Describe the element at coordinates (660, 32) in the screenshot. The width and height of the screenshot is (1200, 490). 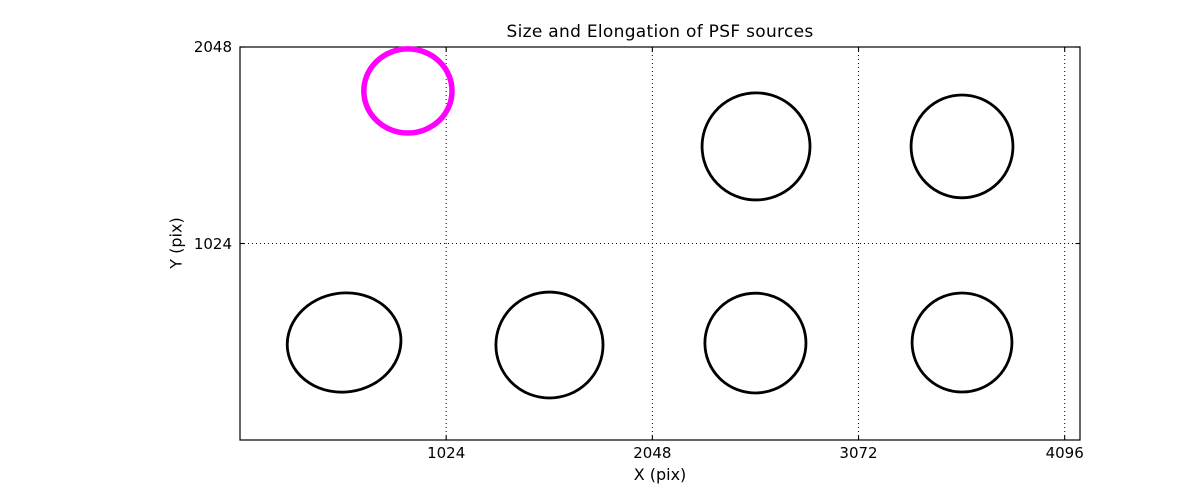
I see `chart-title: Size and Elongation of PSF sources` at that location.